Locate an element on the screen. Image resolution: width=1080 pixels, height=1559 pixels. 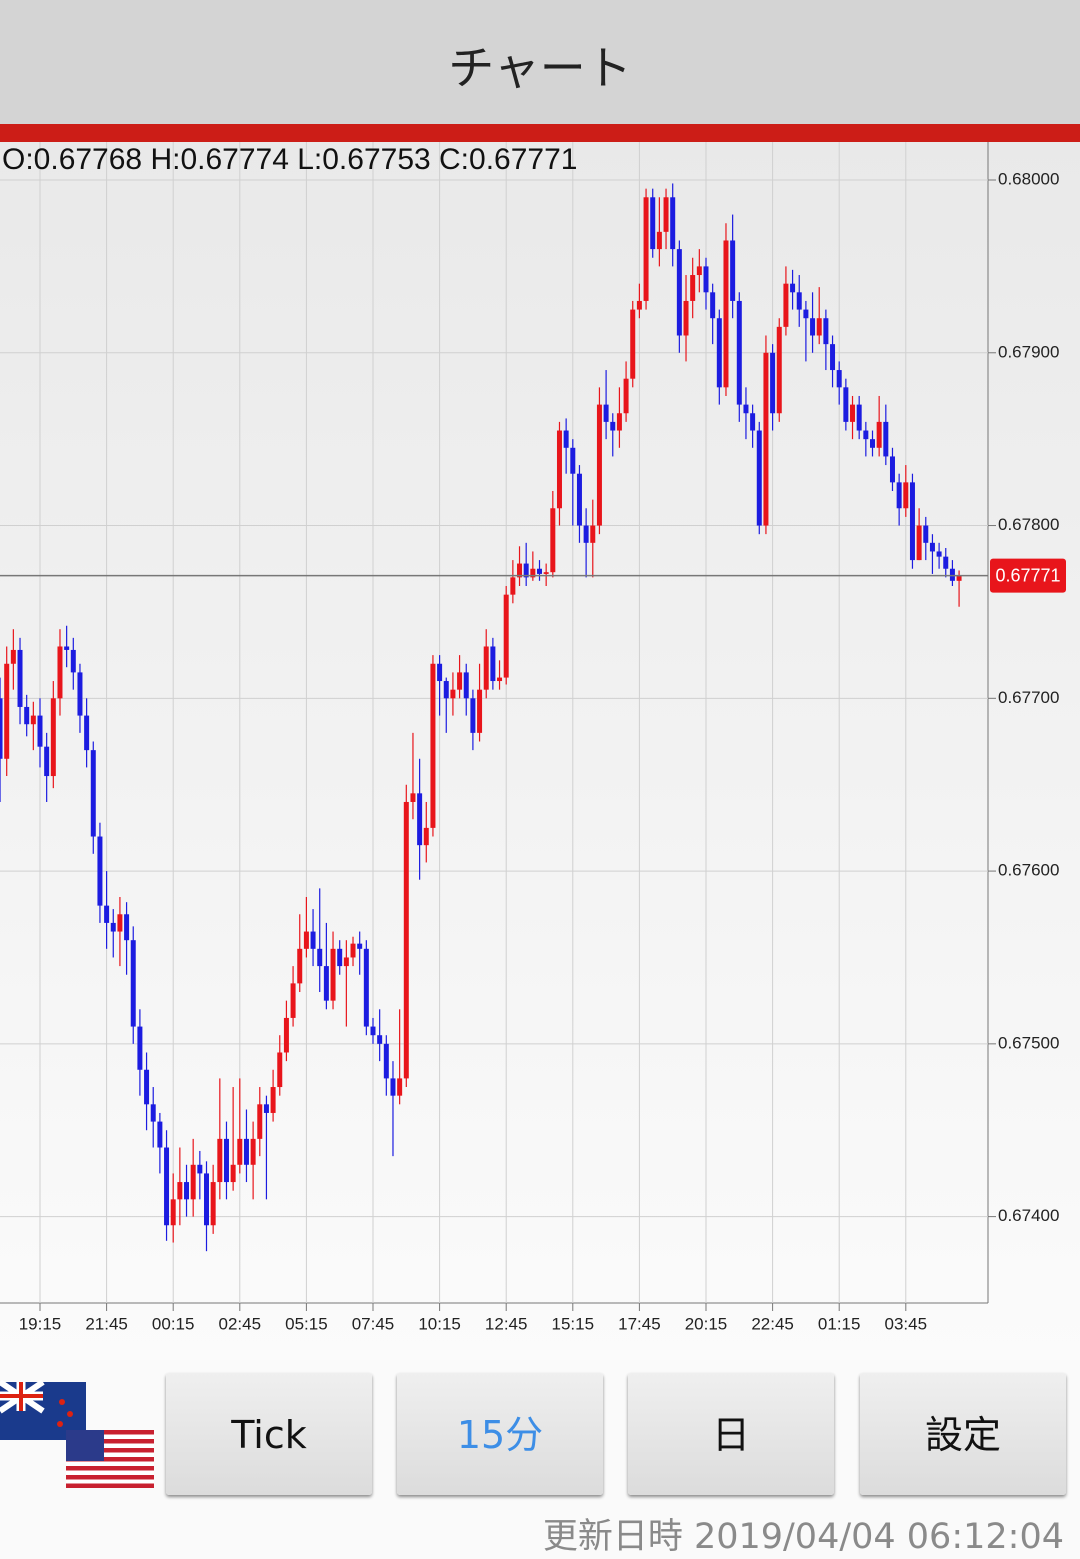
x-tick-label: 20:15 is located at coordinates (706, 1323).